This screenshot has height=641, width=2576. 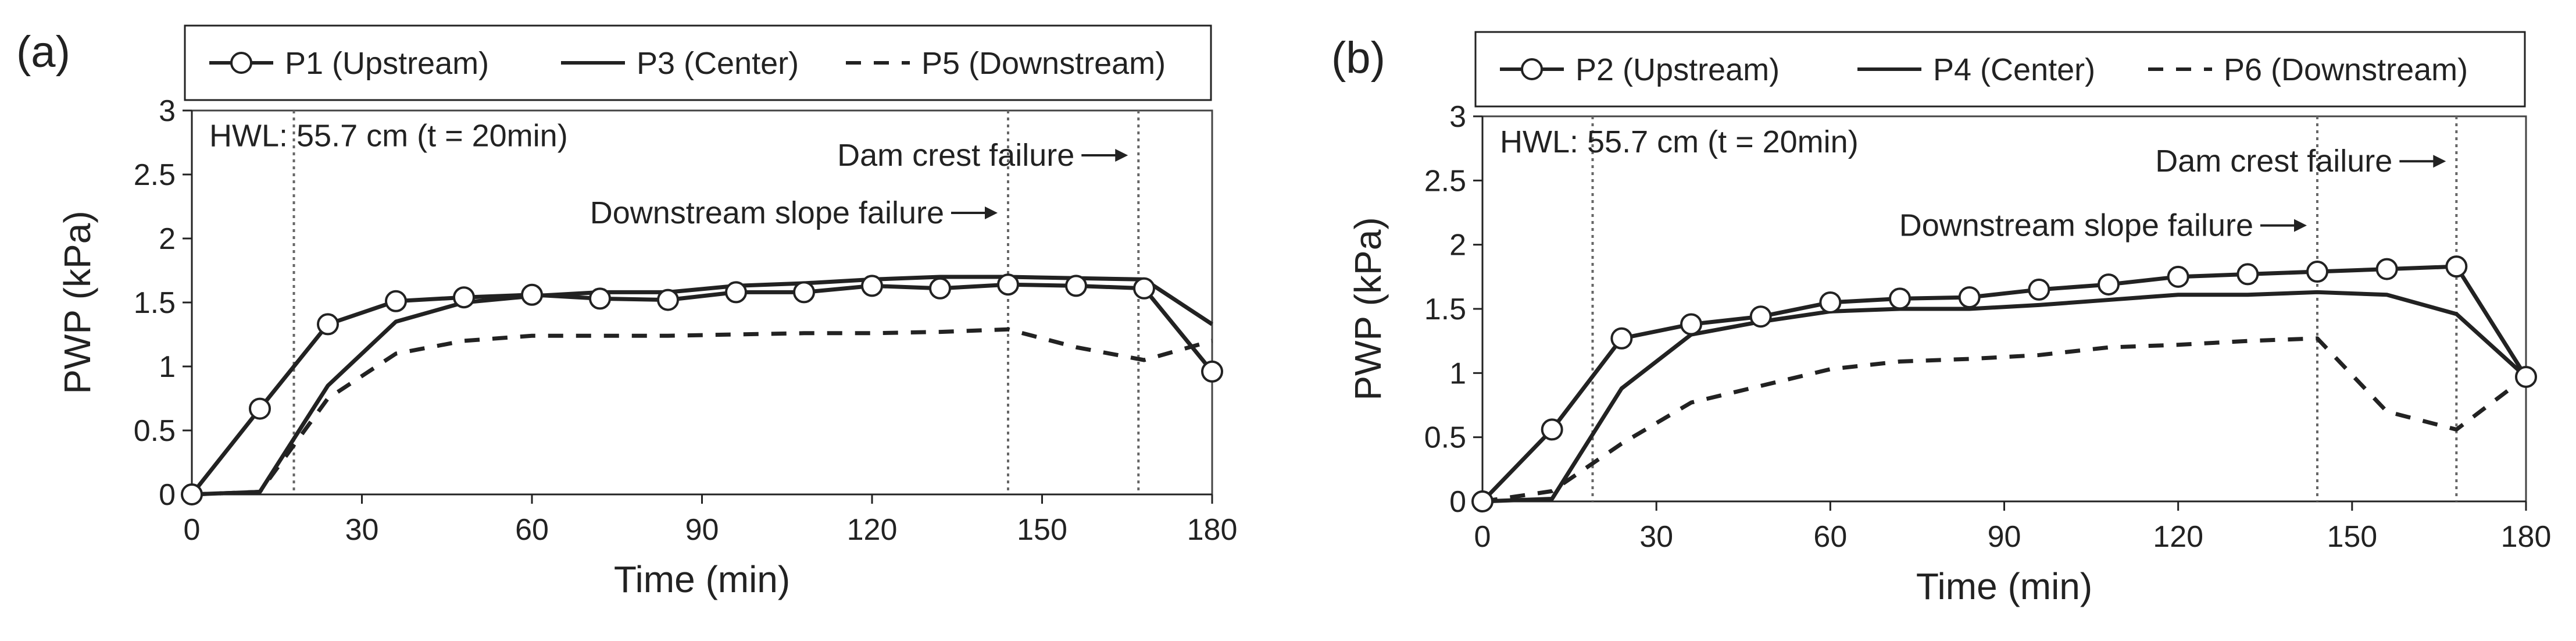 I want to click on legend-item: P3 (Center), so click(x=680, y=63).